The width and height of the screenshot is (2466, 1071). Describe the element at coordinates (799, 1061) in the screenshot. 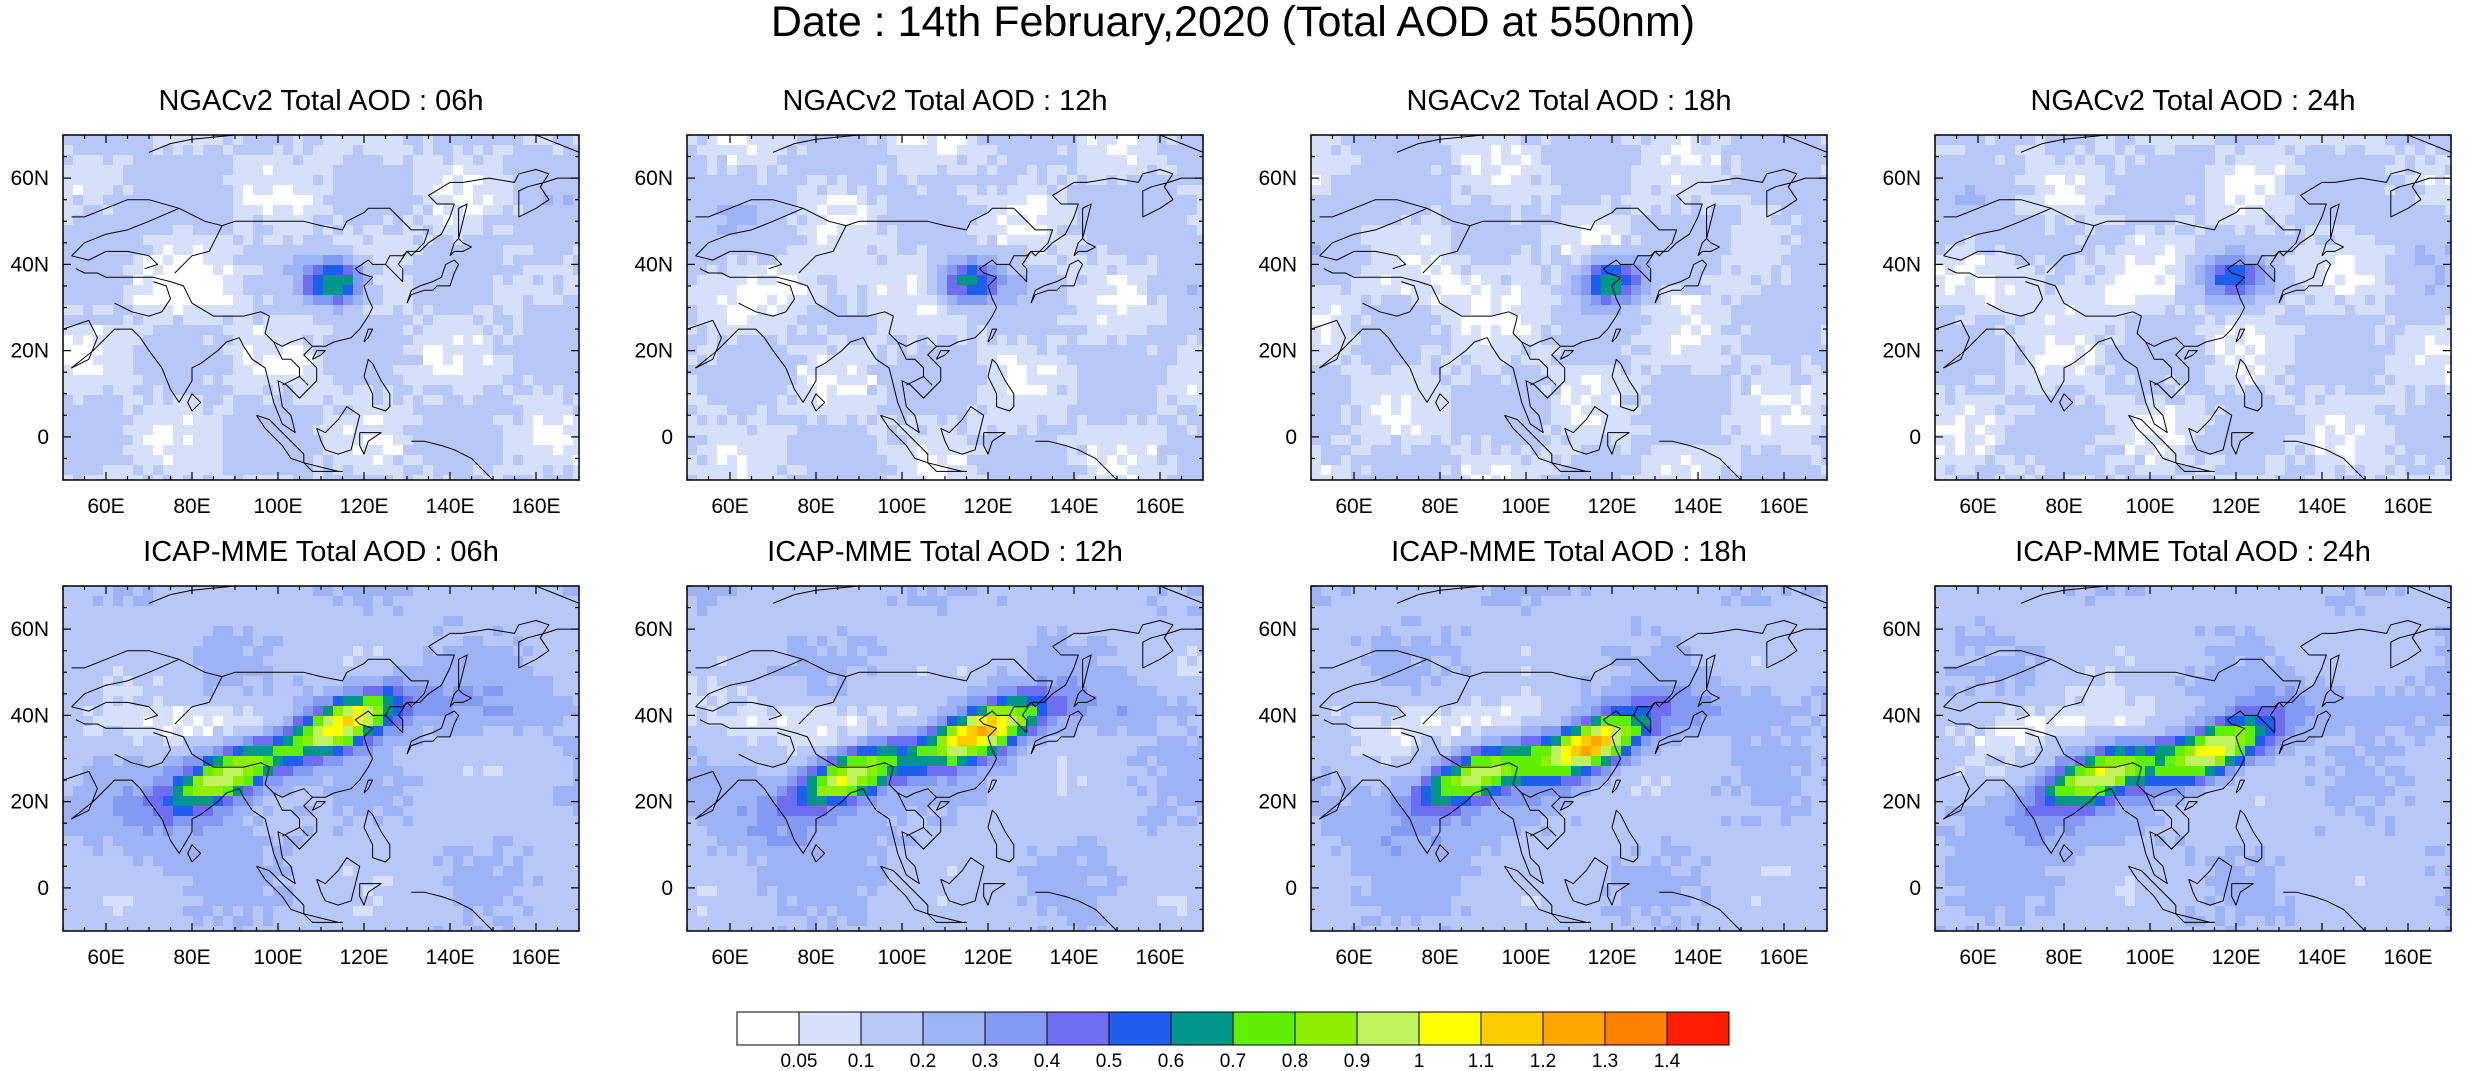

I see `colorbar-label: 0.05` at that location.